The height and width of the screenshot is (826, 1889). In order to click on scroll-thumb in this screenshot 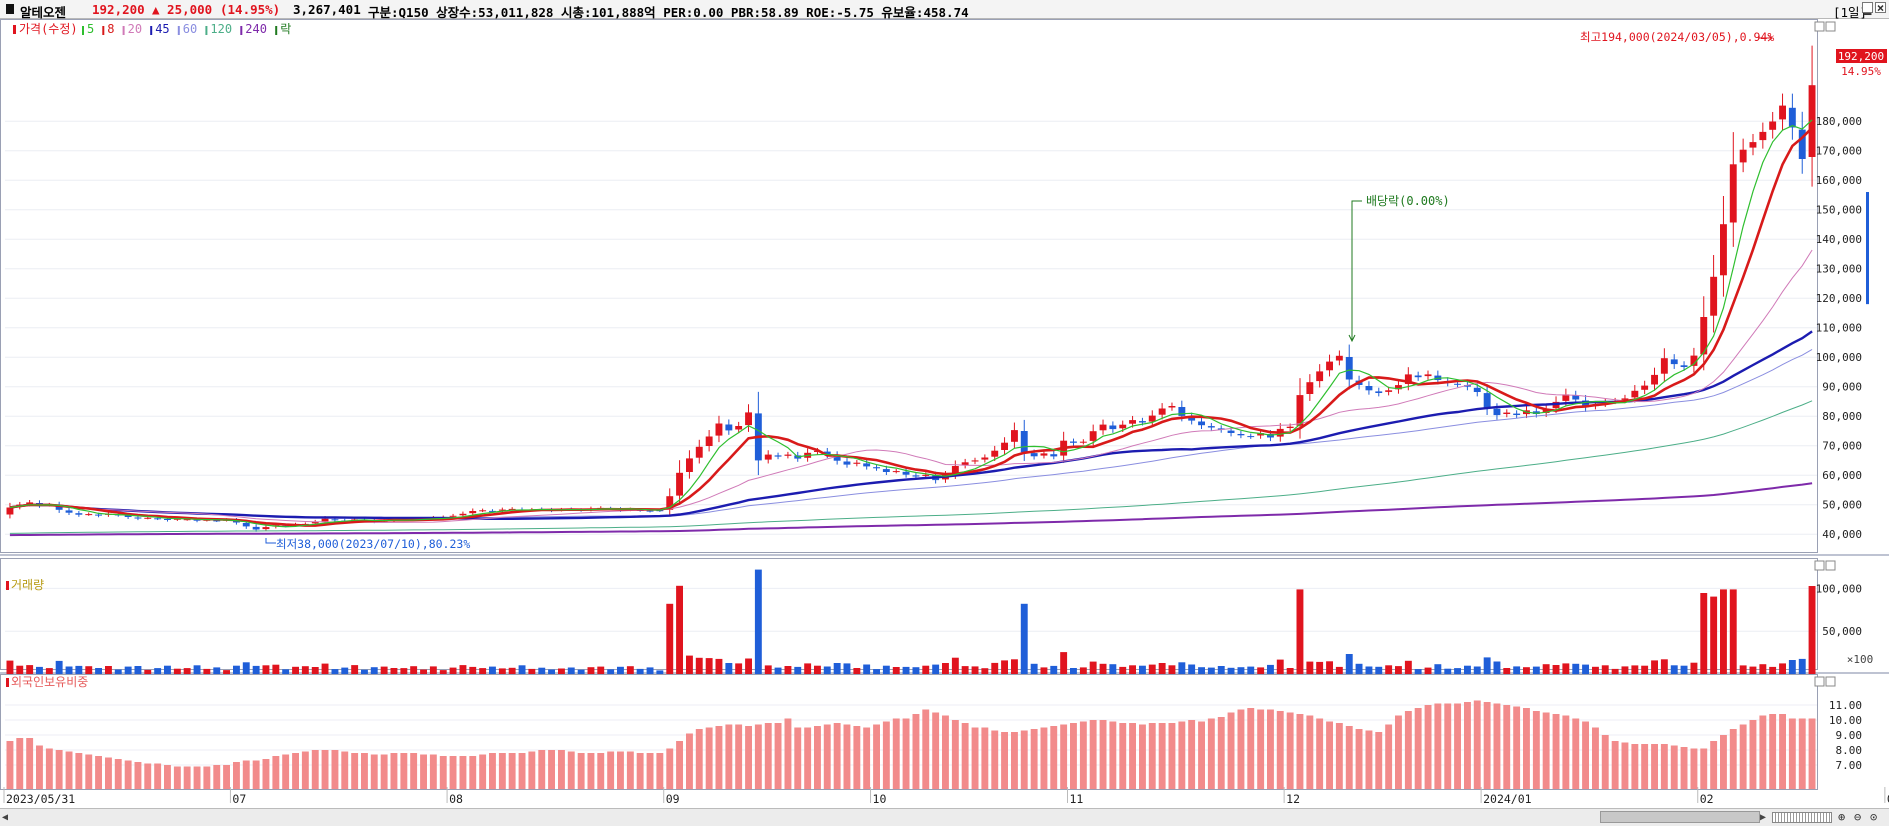, I will do `click(1680, 817)`.